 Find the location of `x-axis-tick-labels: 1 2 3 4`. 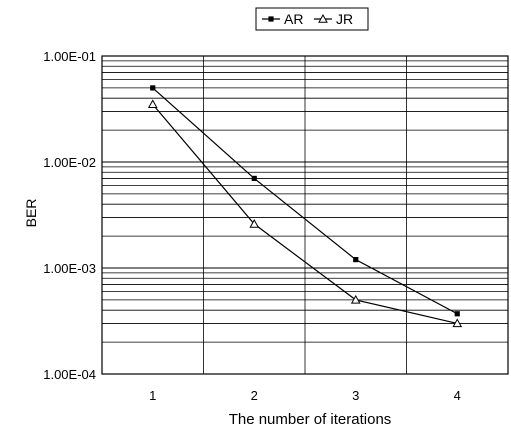

x-axis-tick-labels: 1 2 3 4 is located at coordinates (305, 395).